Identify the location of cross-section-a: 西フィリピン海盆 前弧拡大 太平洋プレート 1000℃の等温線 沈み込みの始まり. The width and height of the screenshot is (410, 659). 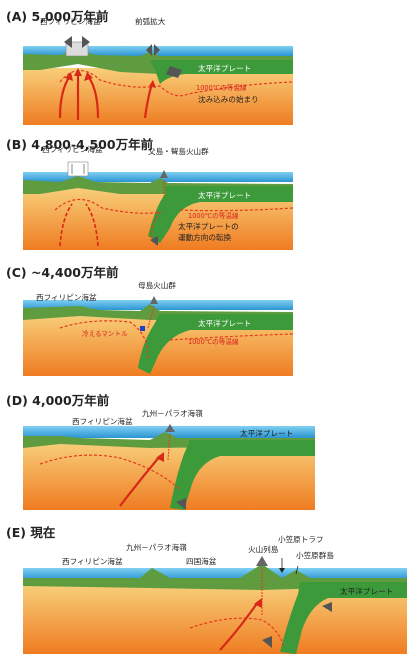
(158, 70).